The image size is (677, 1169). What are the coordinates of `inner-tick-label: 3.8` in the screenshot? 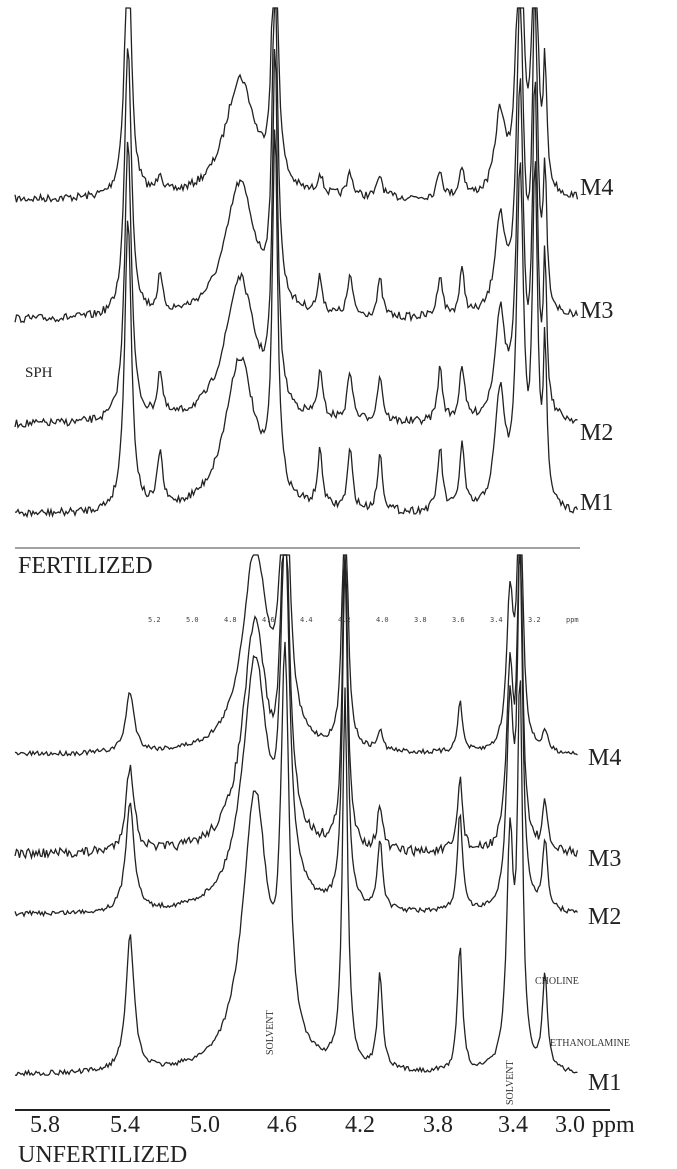 It's located at (420, 620).